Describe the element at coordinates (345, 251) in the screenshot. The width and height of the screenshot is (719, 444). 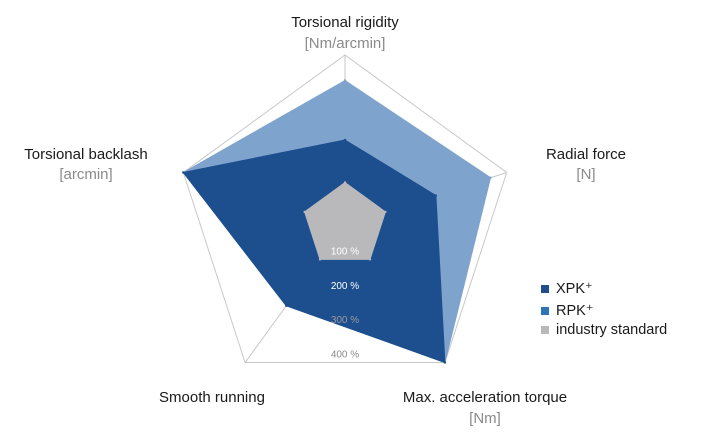
I see `ring-label-100: 100 %` at that location.